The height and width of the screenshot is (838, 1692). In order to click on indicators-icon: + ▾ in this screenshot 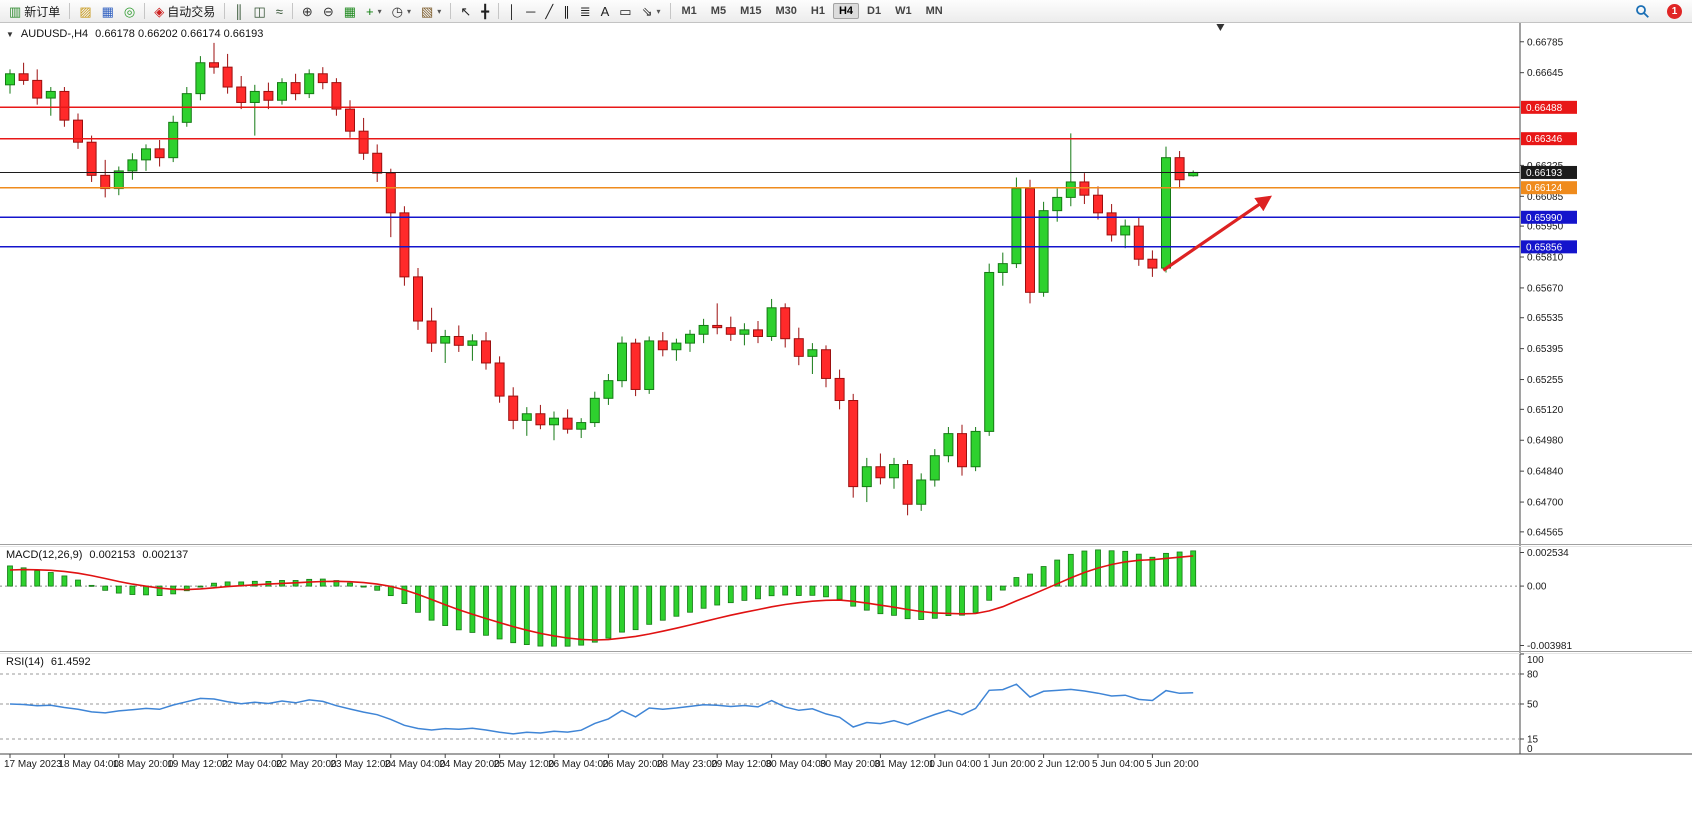, I will do `click(374, 11)`.